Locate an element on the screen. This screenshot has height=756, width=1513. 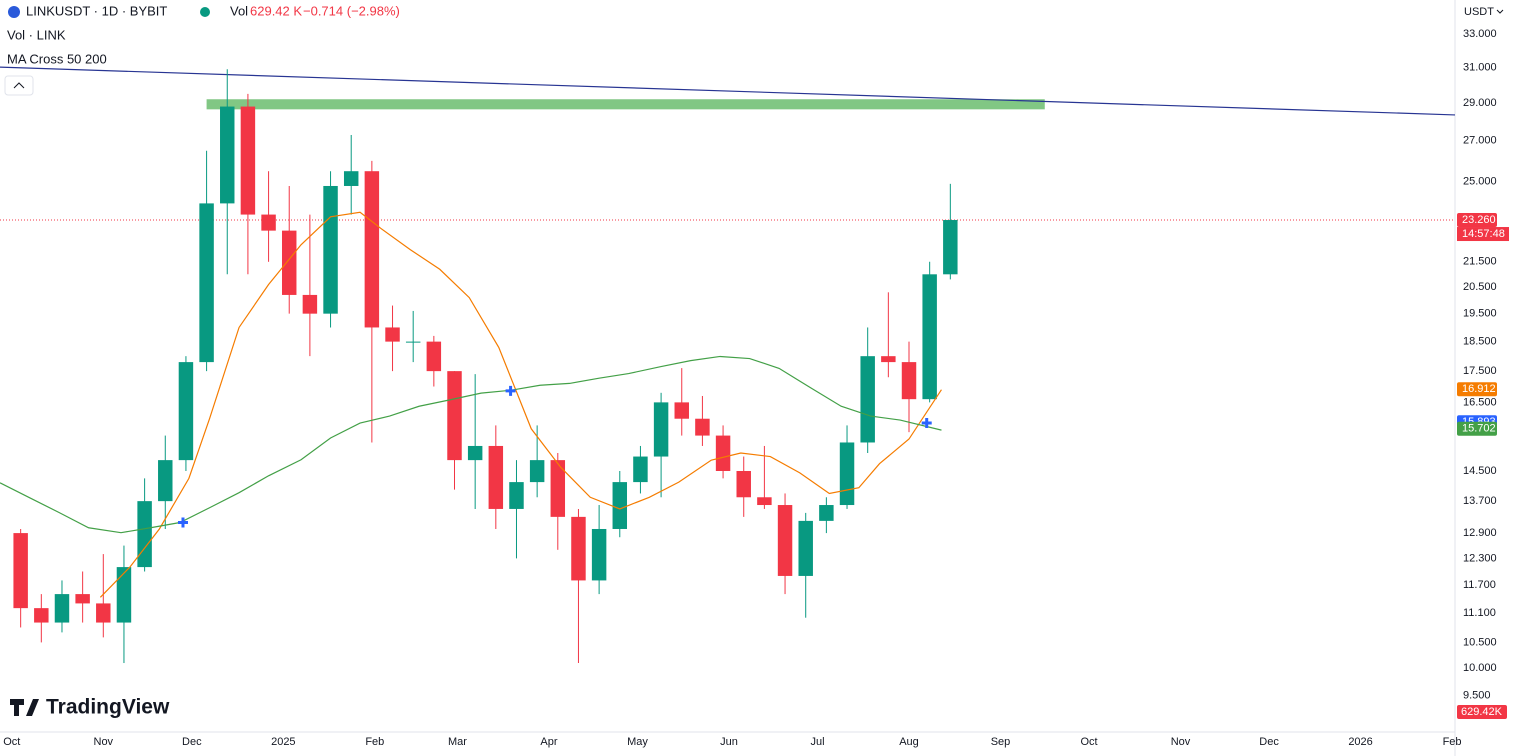
y-tick-label: 25.000 is located at coordinates (1480, 182).